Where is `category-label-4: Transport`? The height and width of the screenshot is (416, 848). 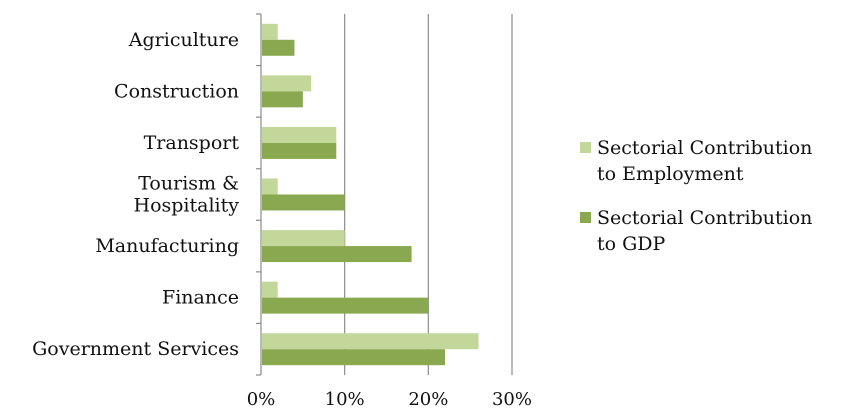 category-label-4: Transport is located at coordinates (192, 143).